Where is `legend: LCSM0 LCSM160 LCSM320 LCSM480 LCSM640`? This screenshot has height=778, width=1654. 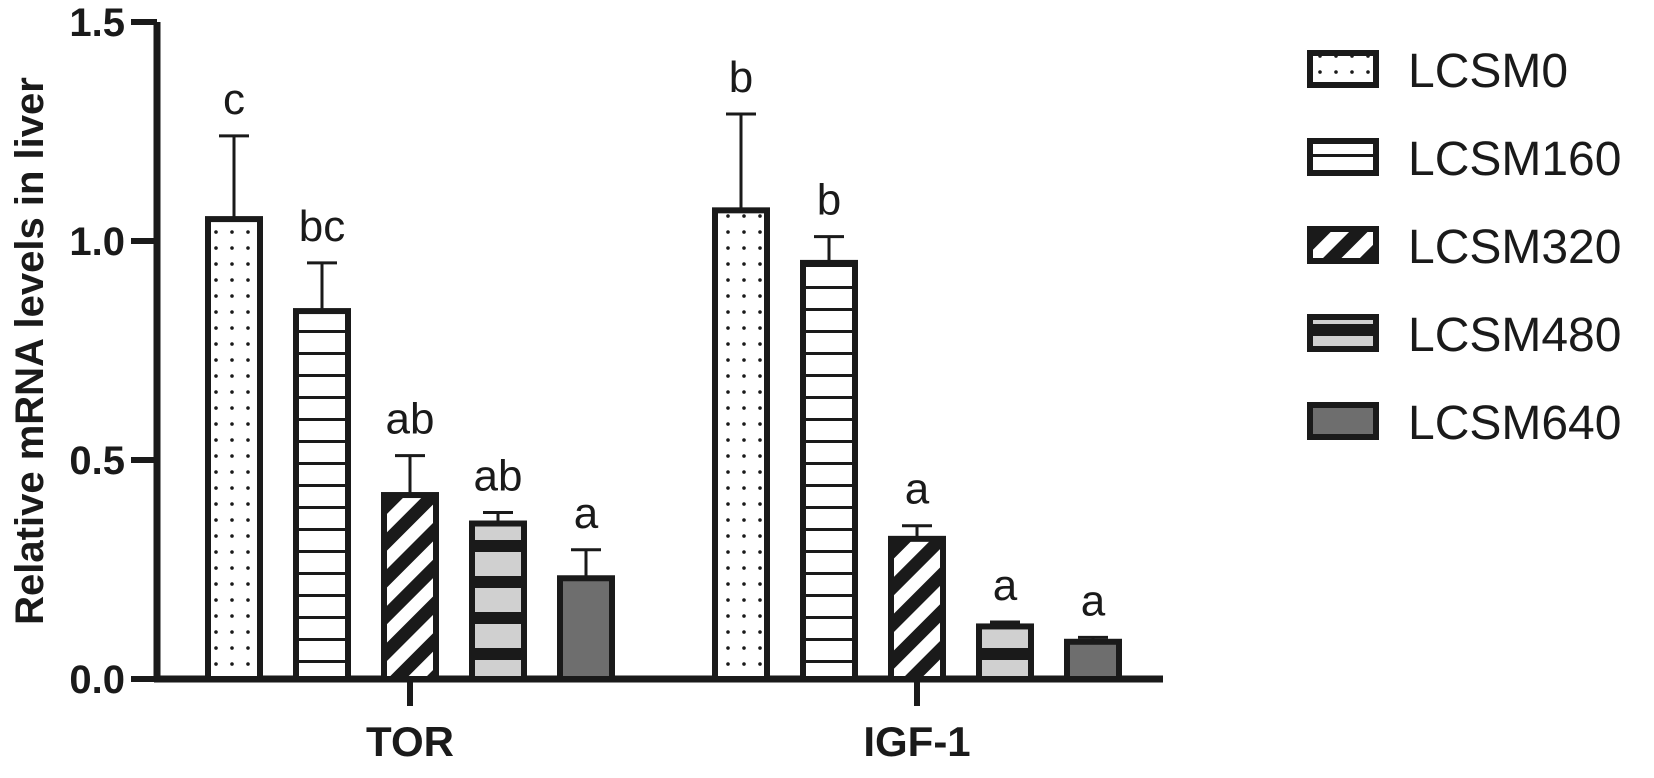 legend: LCSM0 LCSM160 LCSM320 LCSM480 LCSM640 is located at coordinates (1464, 247).